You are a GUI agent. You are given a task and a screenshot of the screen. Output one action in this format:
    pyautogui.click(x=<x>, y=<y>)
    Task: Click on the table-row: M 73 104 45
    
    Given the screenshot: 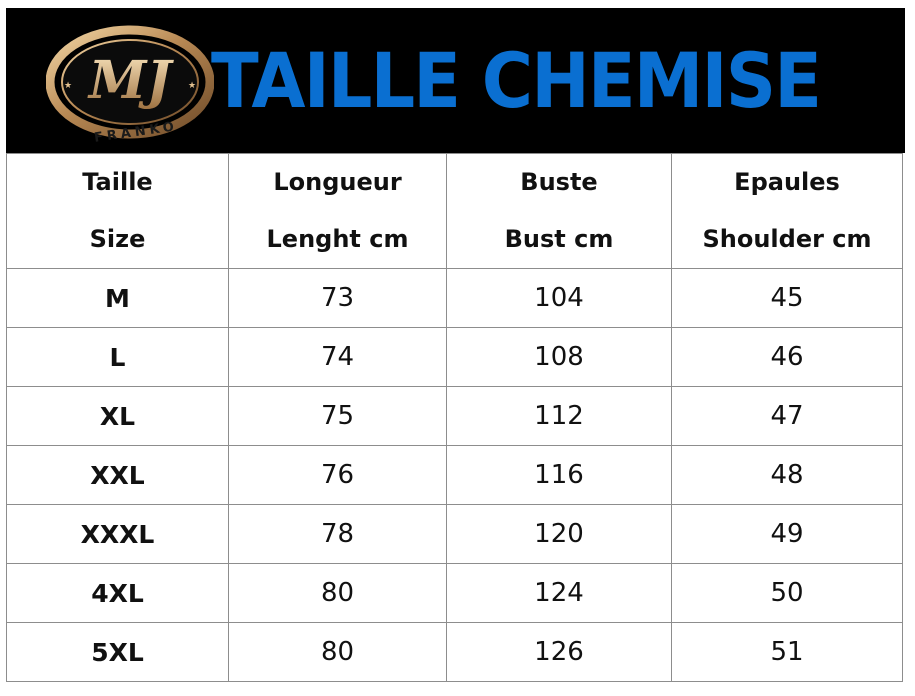 What is the action you would take?
    pyautogui.click(x=454, y=298)
    